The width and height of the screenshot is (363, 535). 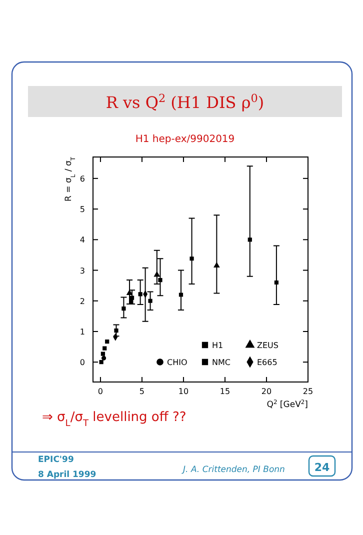 I want to click on y-tick-label: 3, so click(x=82, y=271).